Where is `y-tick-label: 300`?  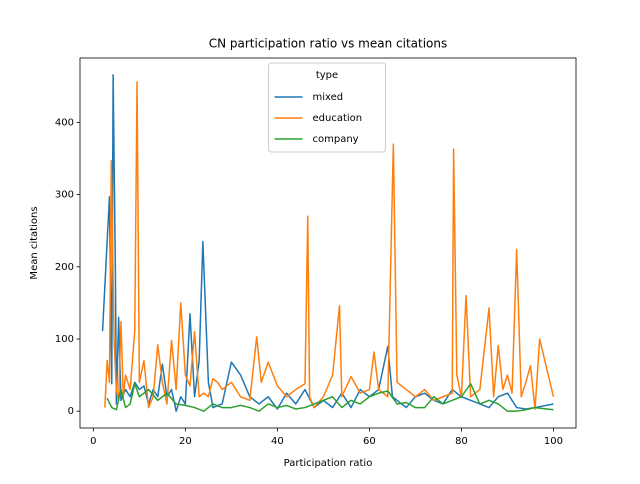
y-tick-label: 300 is located at coordinates (64, 195).